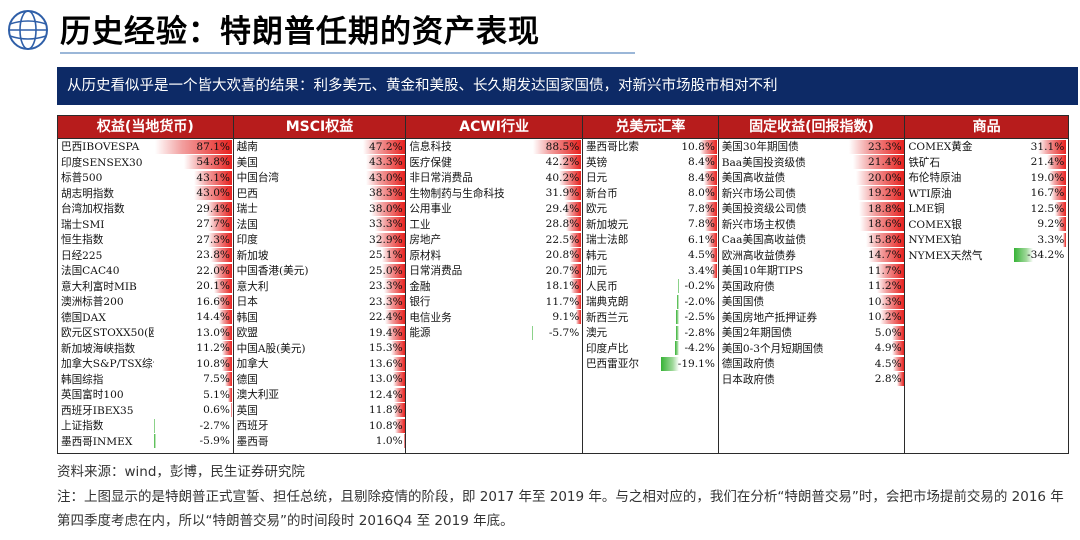  Describe the element at coordinates (82, 240) in the screenshot. I see `row-label: 恒生指数` at that location.